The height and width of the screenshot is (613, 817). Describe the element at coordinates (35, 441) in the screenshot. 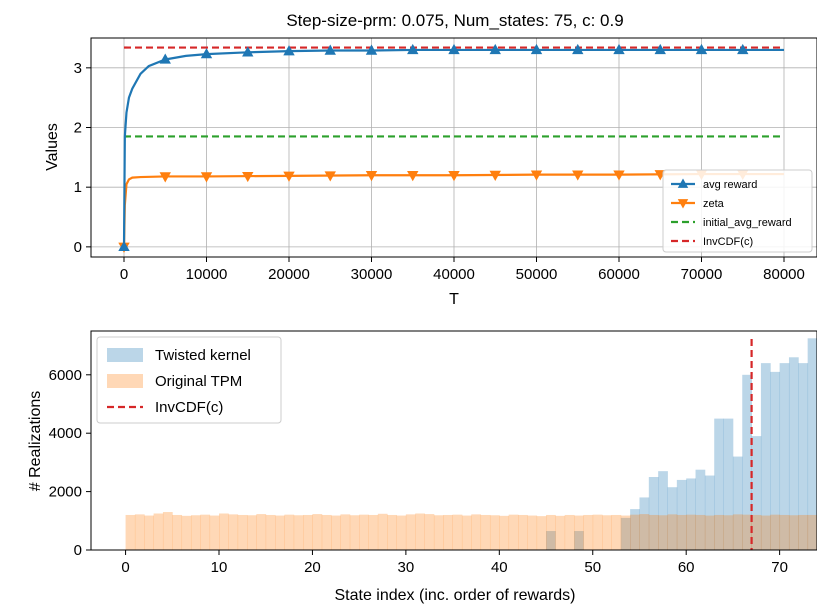

I see `bottom-chart-y-label: # Realizations` at that location.